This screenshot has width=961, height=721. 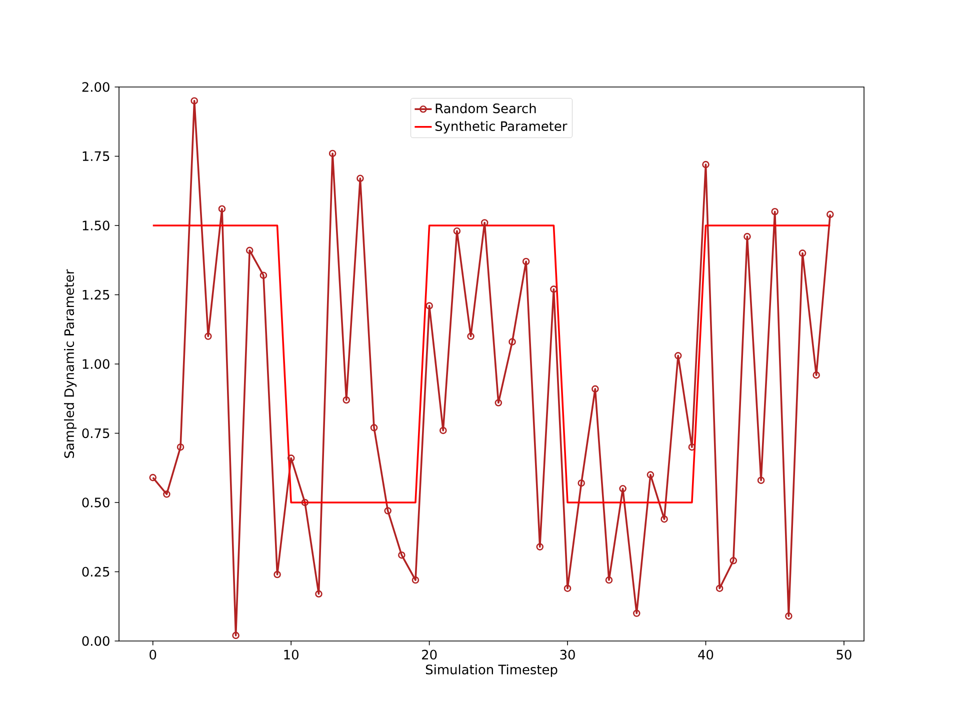 What do you see at coordinates (706, 655) in the screenshot?
I see `x-tick-label: 40` at bounding box center [706, 655].